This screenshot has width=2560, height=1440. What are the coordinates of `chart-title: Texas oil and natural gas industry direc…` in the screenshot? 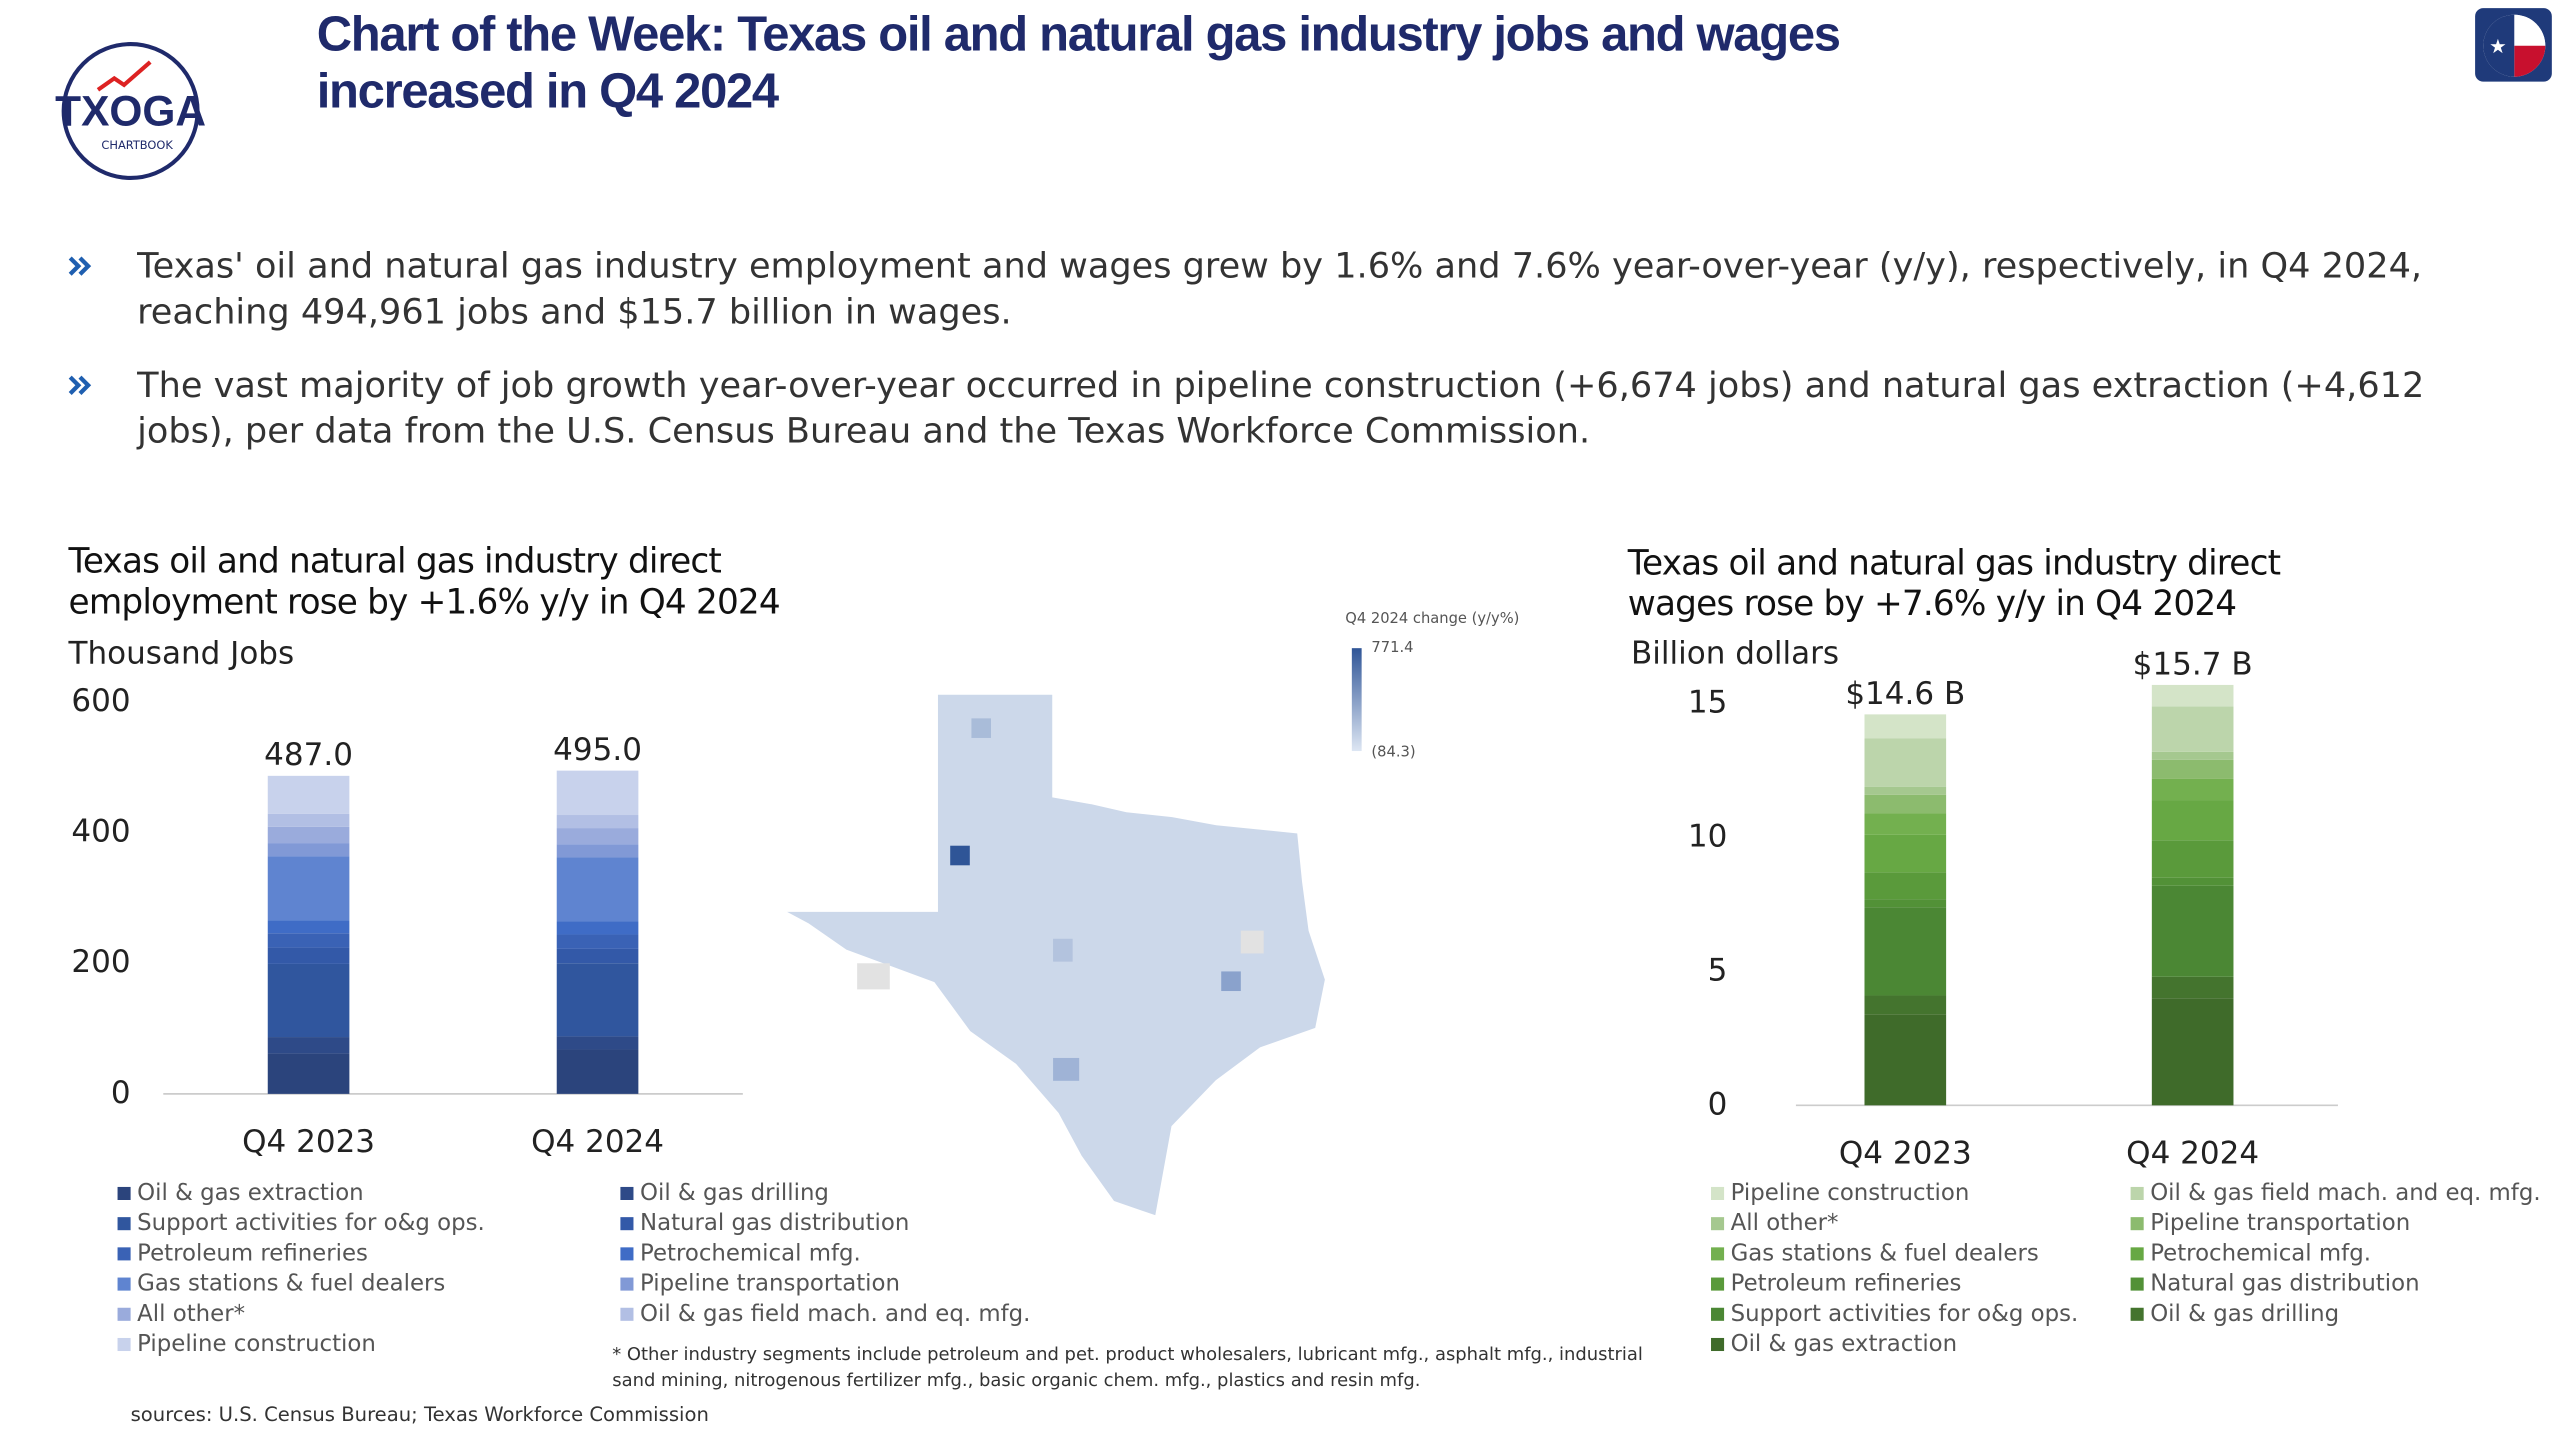 It's located at (1954, 563).